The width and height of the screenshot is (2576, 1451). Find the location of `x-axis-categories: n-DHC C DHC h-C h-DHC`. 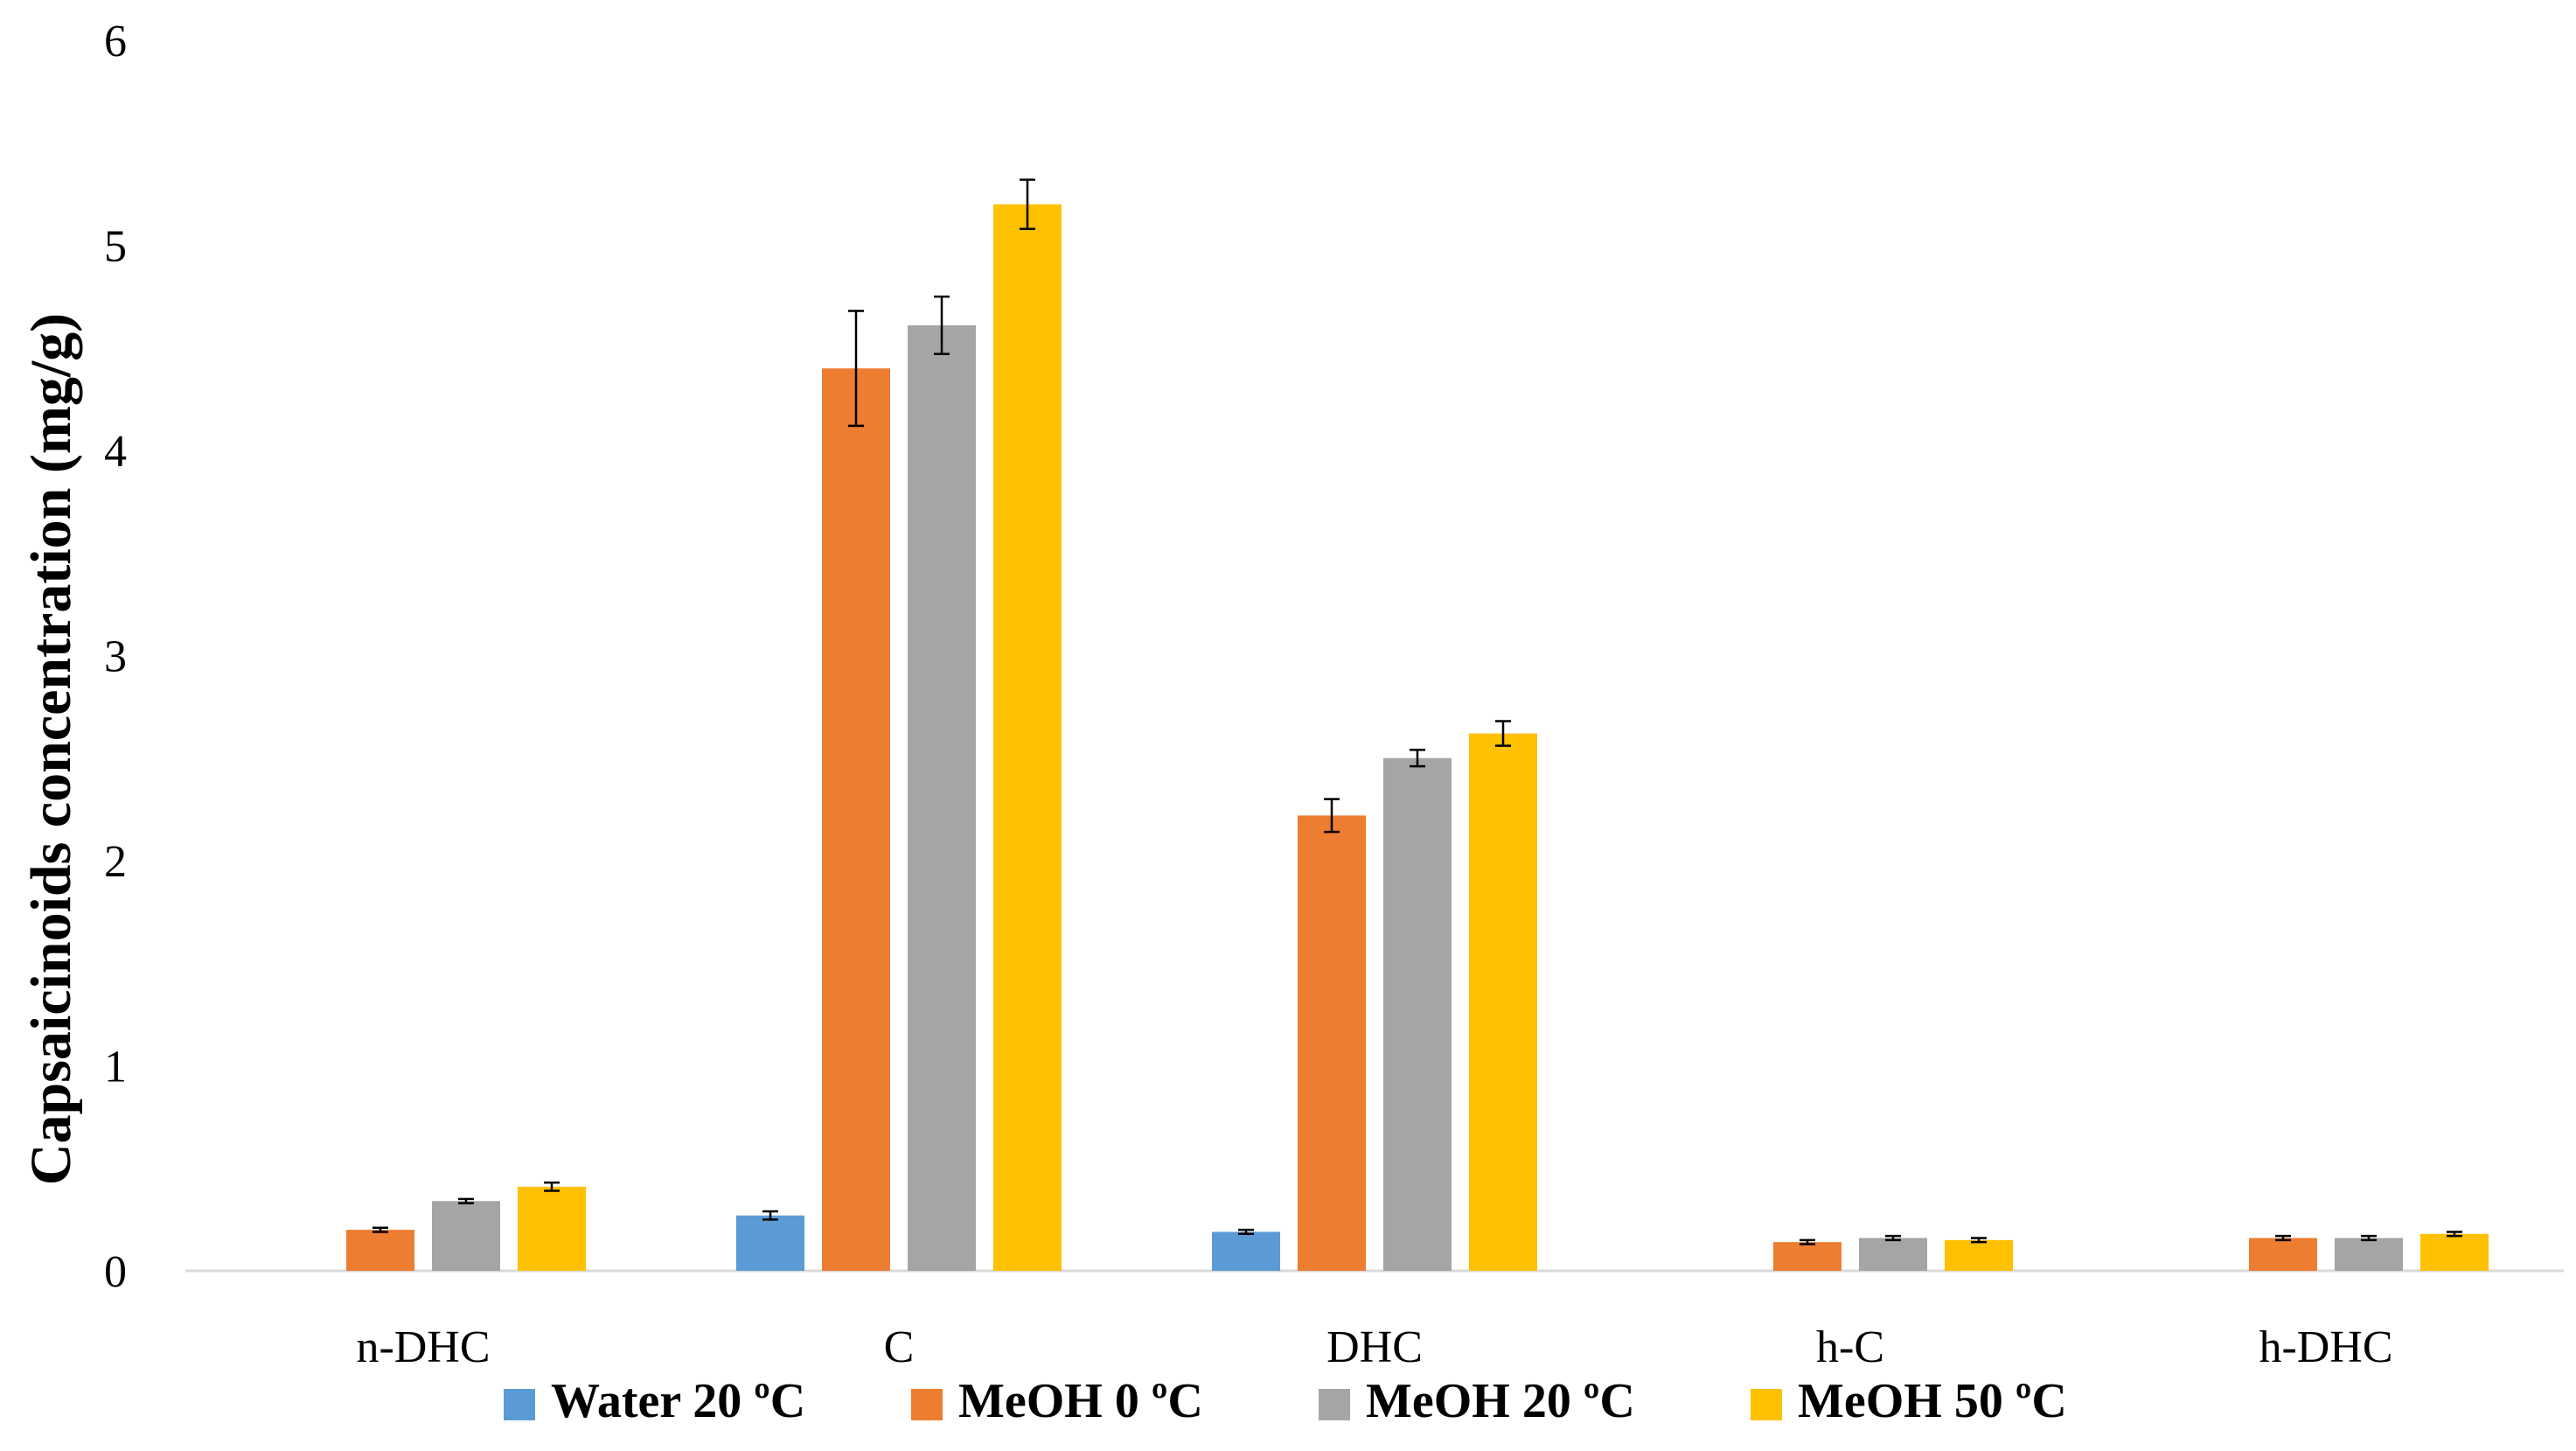

x-axis-categories: n-DHC C DHC h-C h-DHC is located at coordinates (1374, 1347).